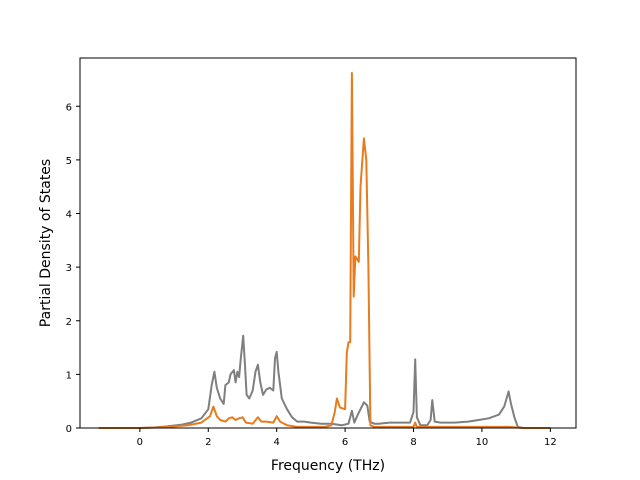 The width and height of the screenshot is (640, 480). What do you see at coordinates (550, 442) in the screenshot?
I see `x-tick-label: 12` at bounding box center [550, 442].